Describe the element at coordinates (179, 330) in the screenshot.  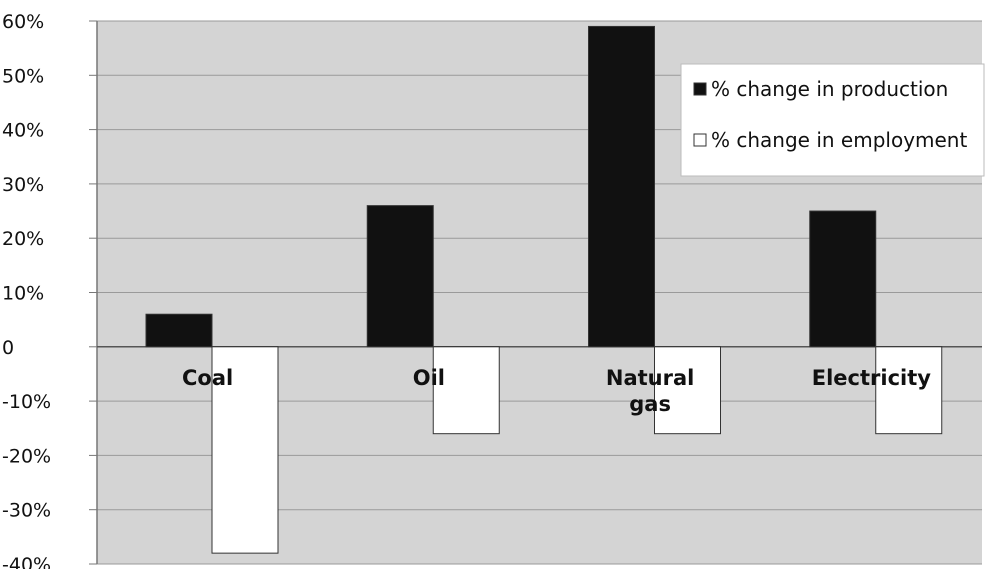
I see `bar-coal-production` at that location.